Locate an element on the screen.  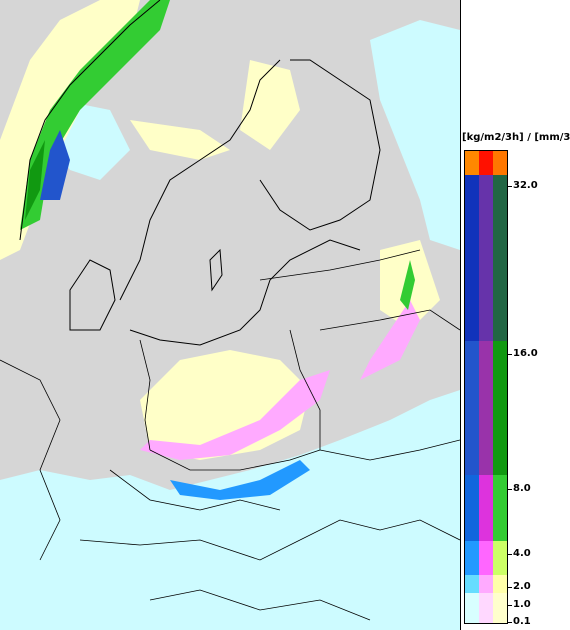
precip-area-green-norway is located at coordinates (95, 115).